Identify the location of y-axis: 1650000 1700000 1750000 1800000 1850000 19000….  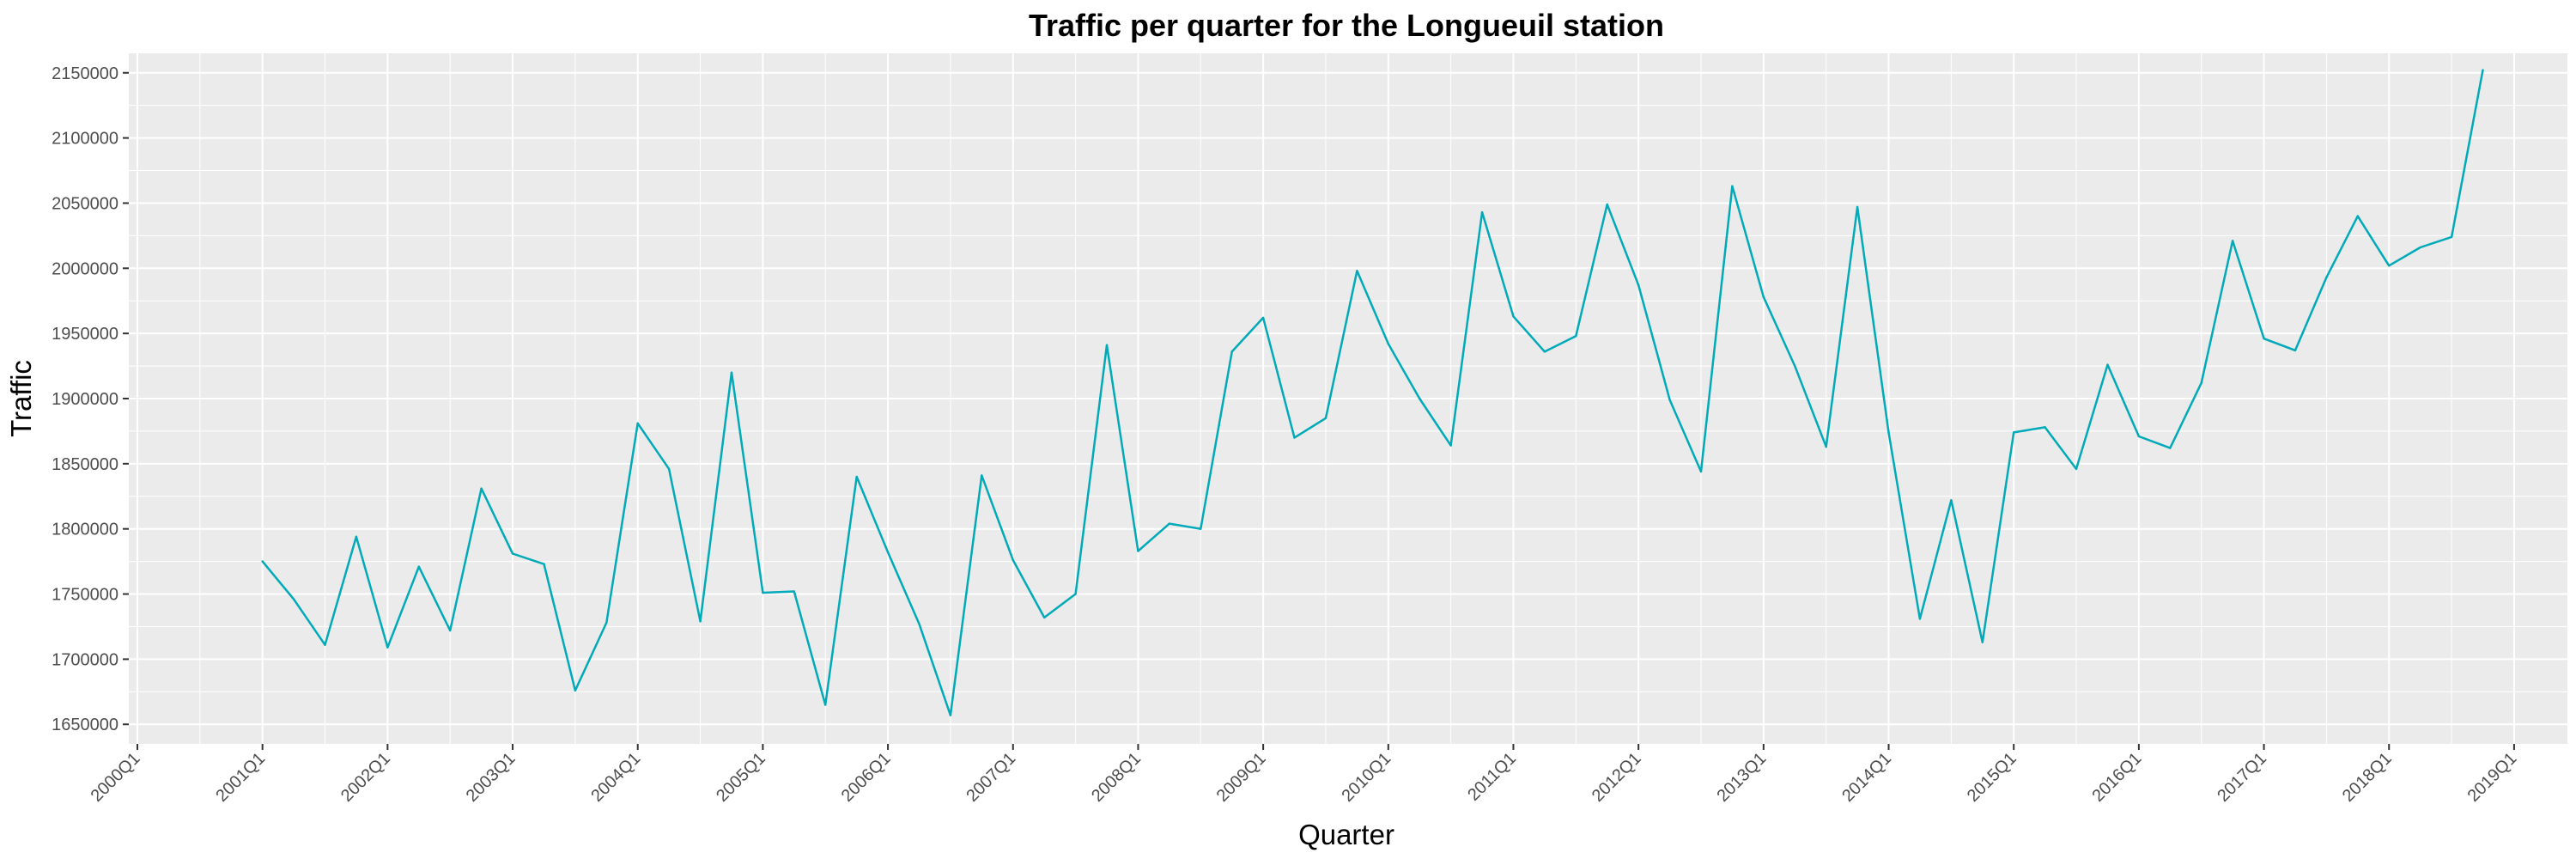
(90, 399).